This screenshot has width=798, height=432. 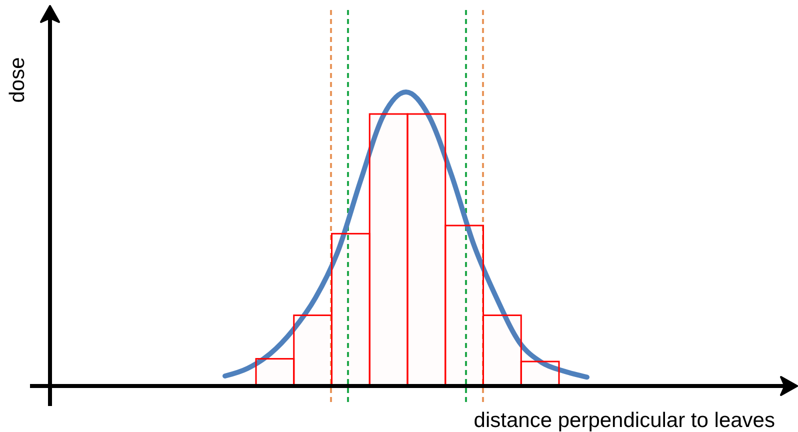 I want to click on x-axis-title: distance perpendicular to leaves, so click(x=624, y=420).